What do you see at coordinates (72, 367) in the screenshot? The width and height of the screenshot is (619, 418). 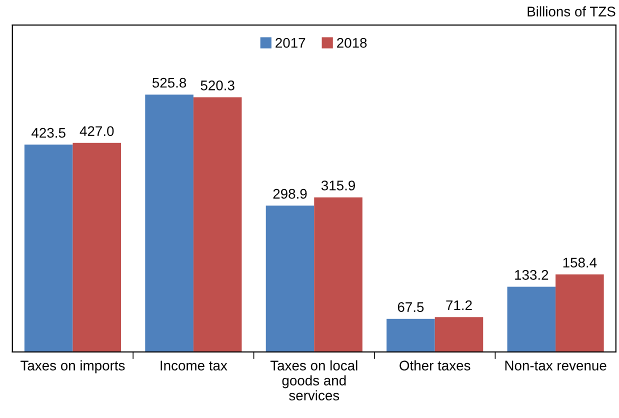 I see `x-tick-label: Taxes on imports` at bounding box center [72, 367].